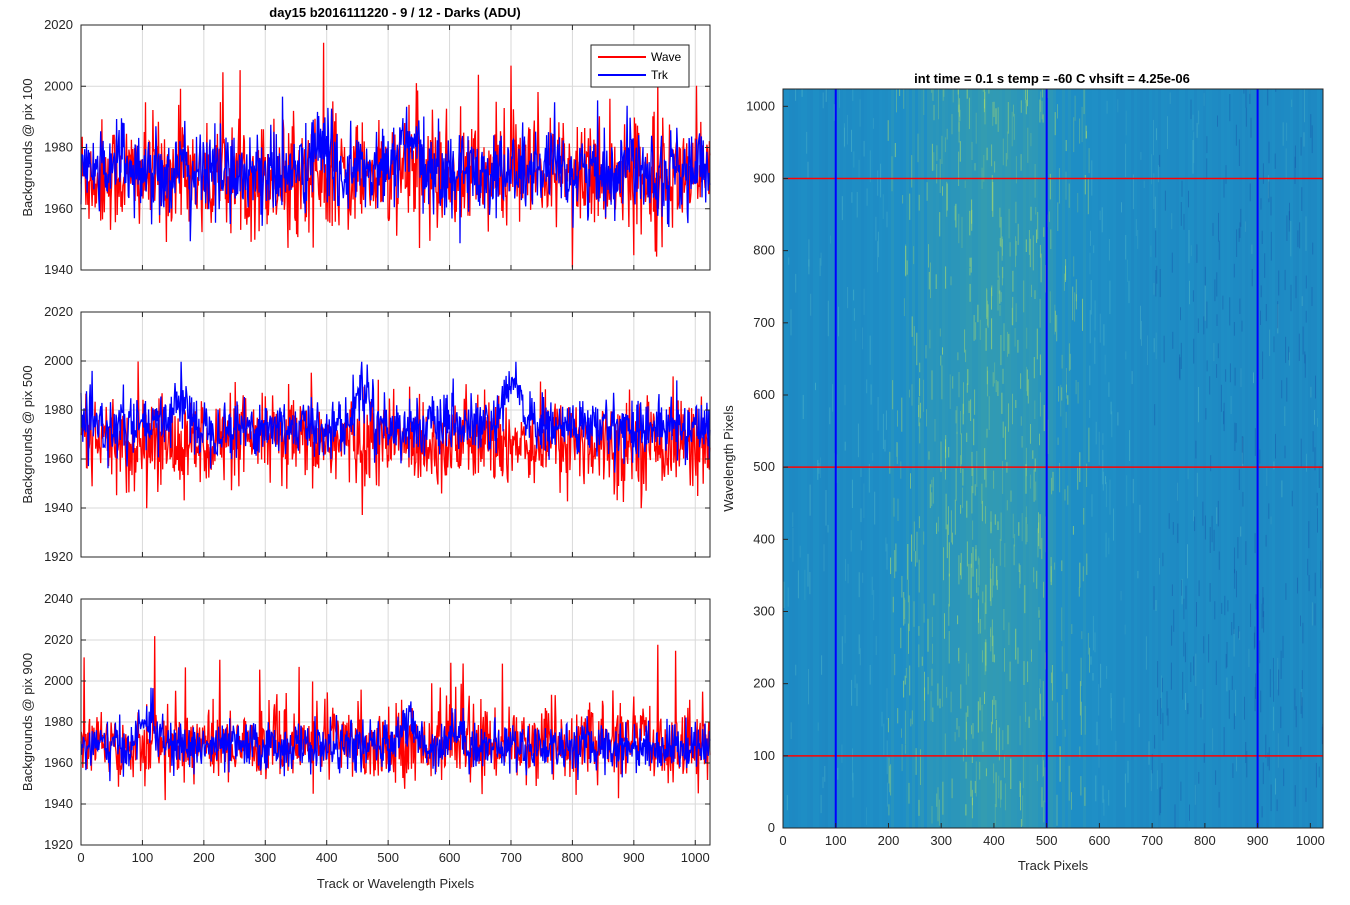 The height and width of the screenshot is (905, 1350). What do you see at coordinates (511, 857) in the screenshot?
I see `x-tick-label: 700` at bounding box center [511, 857].